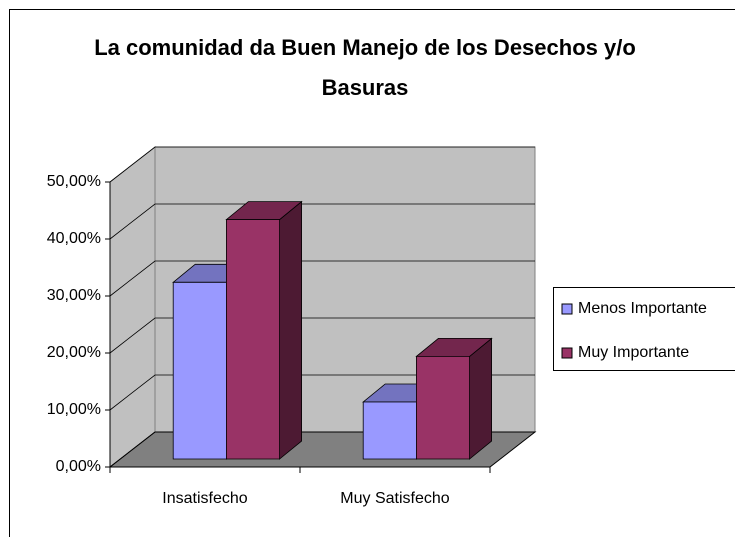 This screenshot has width=735, height=537. Describe the element at coordinates (204, 498) in the screenshot. I see `x-tick-label: Insatisfecho` at that location.